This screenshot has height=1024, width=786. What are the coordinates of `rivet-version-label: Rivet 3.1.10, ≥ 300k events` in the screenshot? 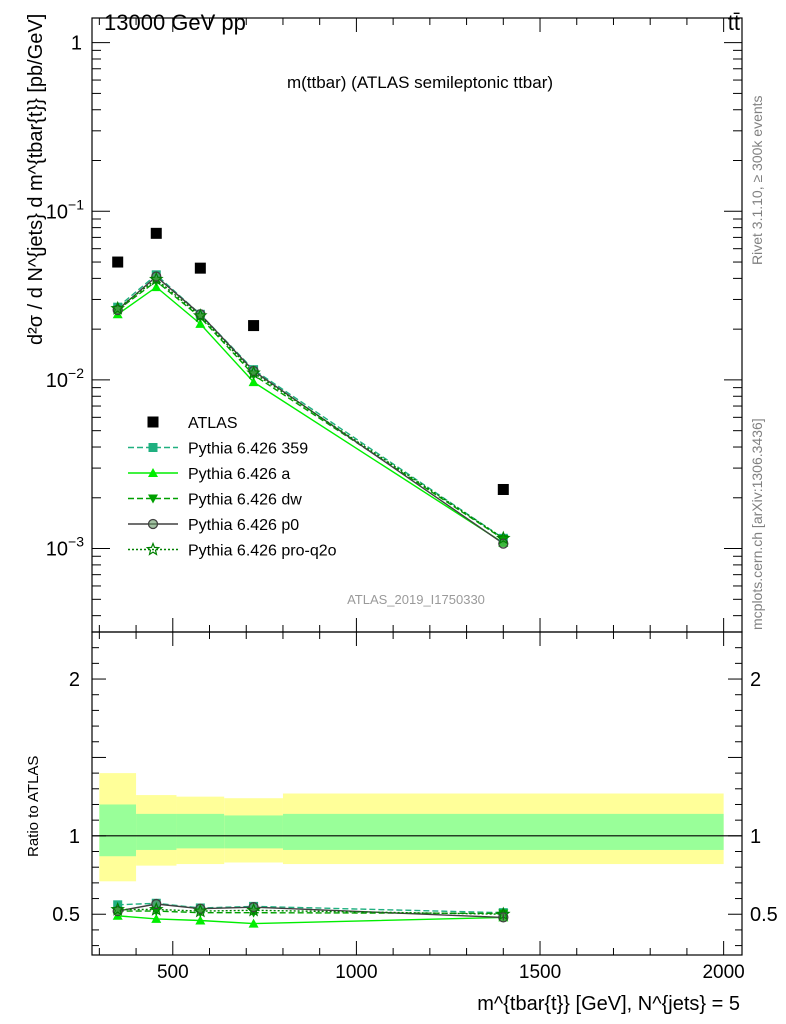 It's located at (757, 180).